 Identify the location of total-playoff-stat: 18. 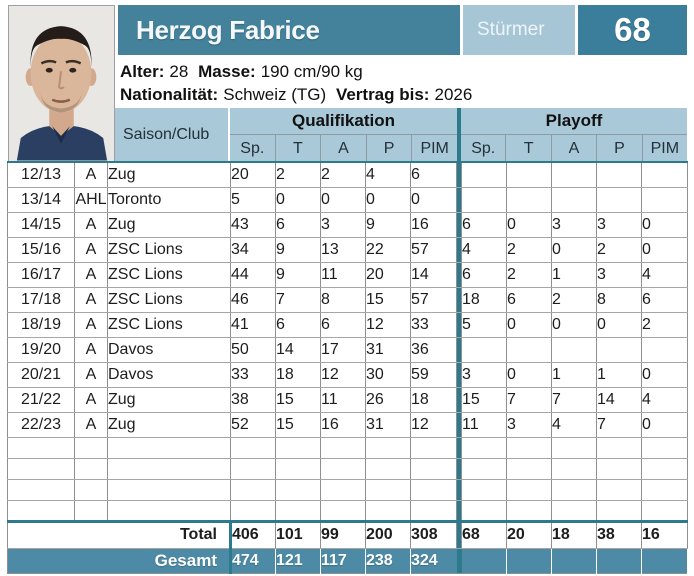
(574, 534).